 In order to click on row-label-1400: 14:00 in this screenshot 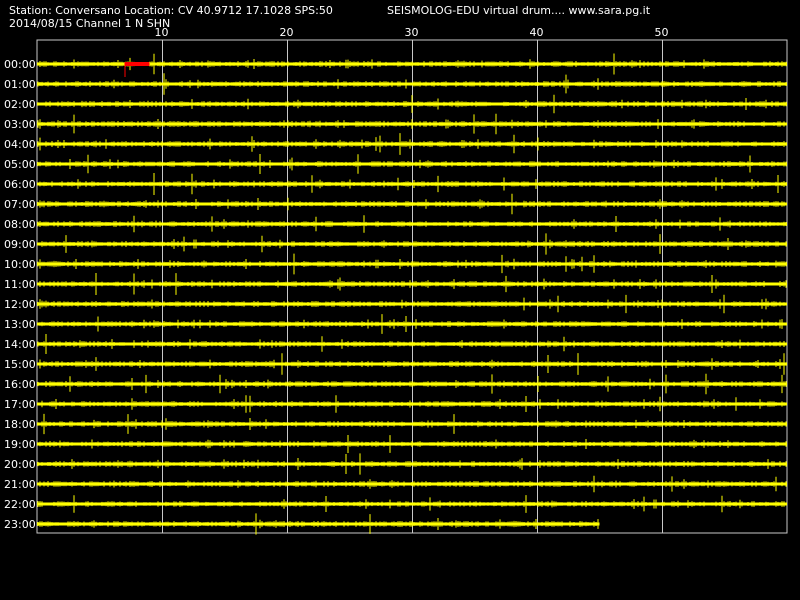, I will do `click(20, 344)`.